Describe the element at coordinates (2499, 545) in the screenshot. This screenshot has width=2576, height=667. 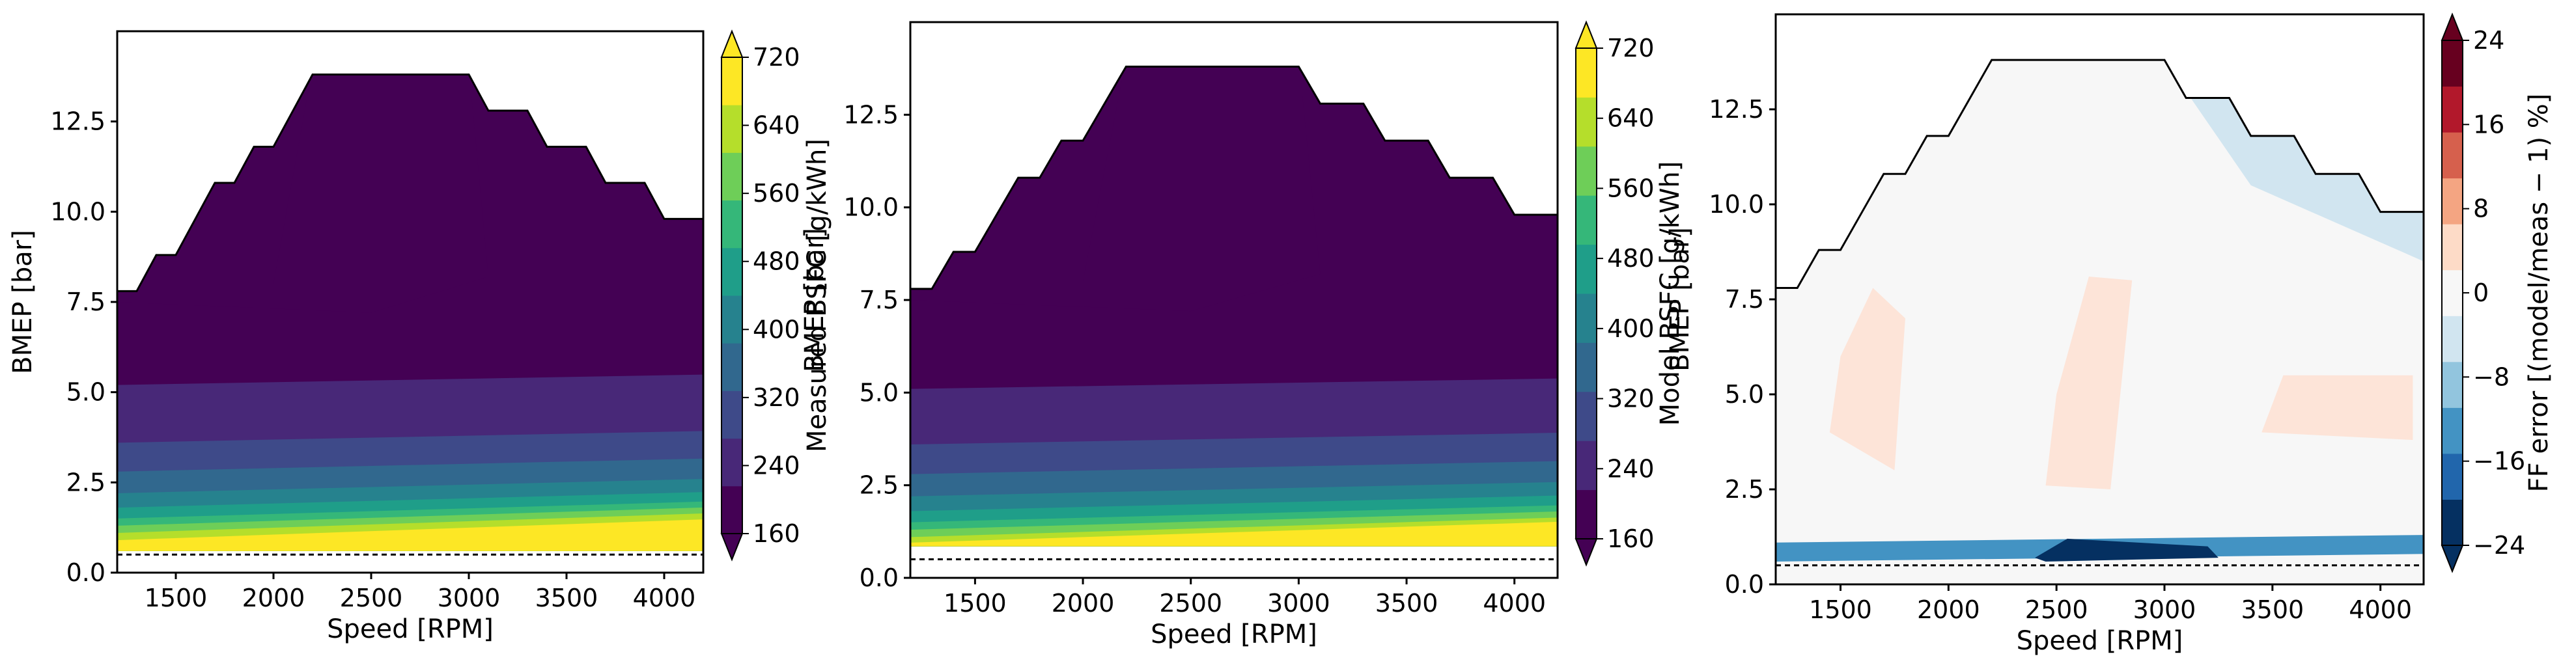
I see `colorbar-tick-label: −24` at that location.